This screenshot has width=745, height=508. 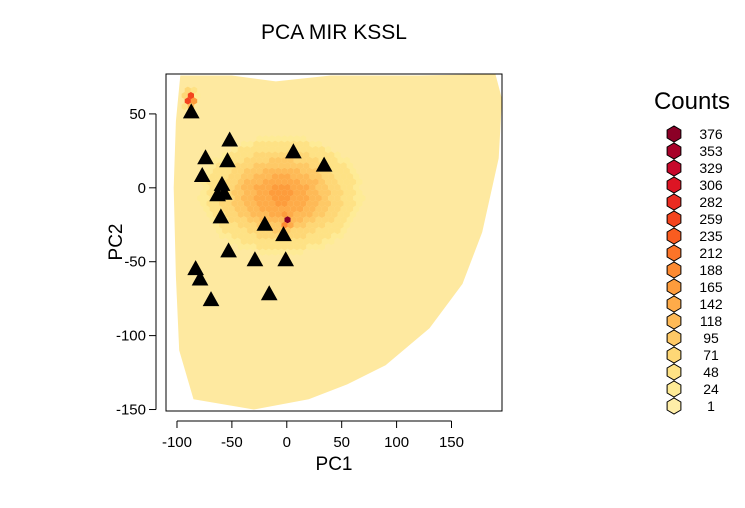 What do you see at coordinates (711, 287) in the screenshot?
I see `legend-label: 165` at bounding box center [711, 287].